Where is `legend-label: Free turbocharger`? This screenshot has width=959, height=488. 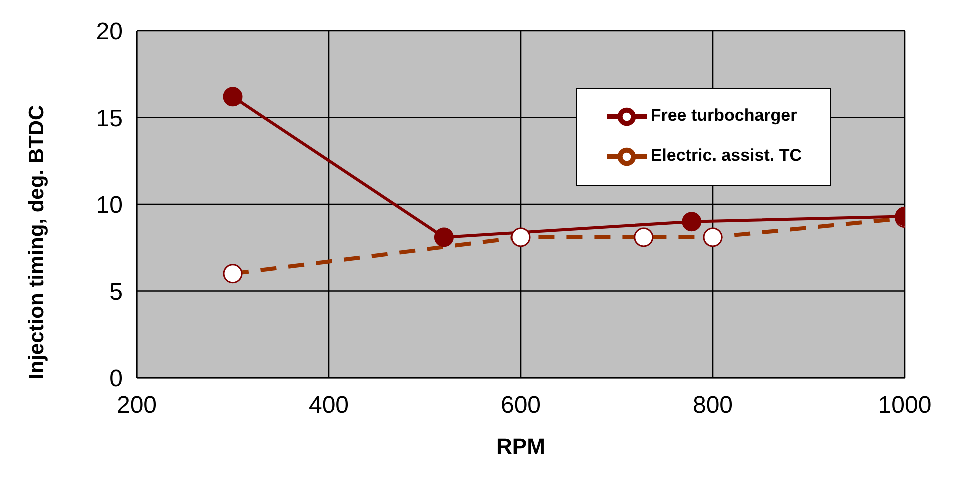
legend-label: Free turbocharger is located at coordinates (724, 116).